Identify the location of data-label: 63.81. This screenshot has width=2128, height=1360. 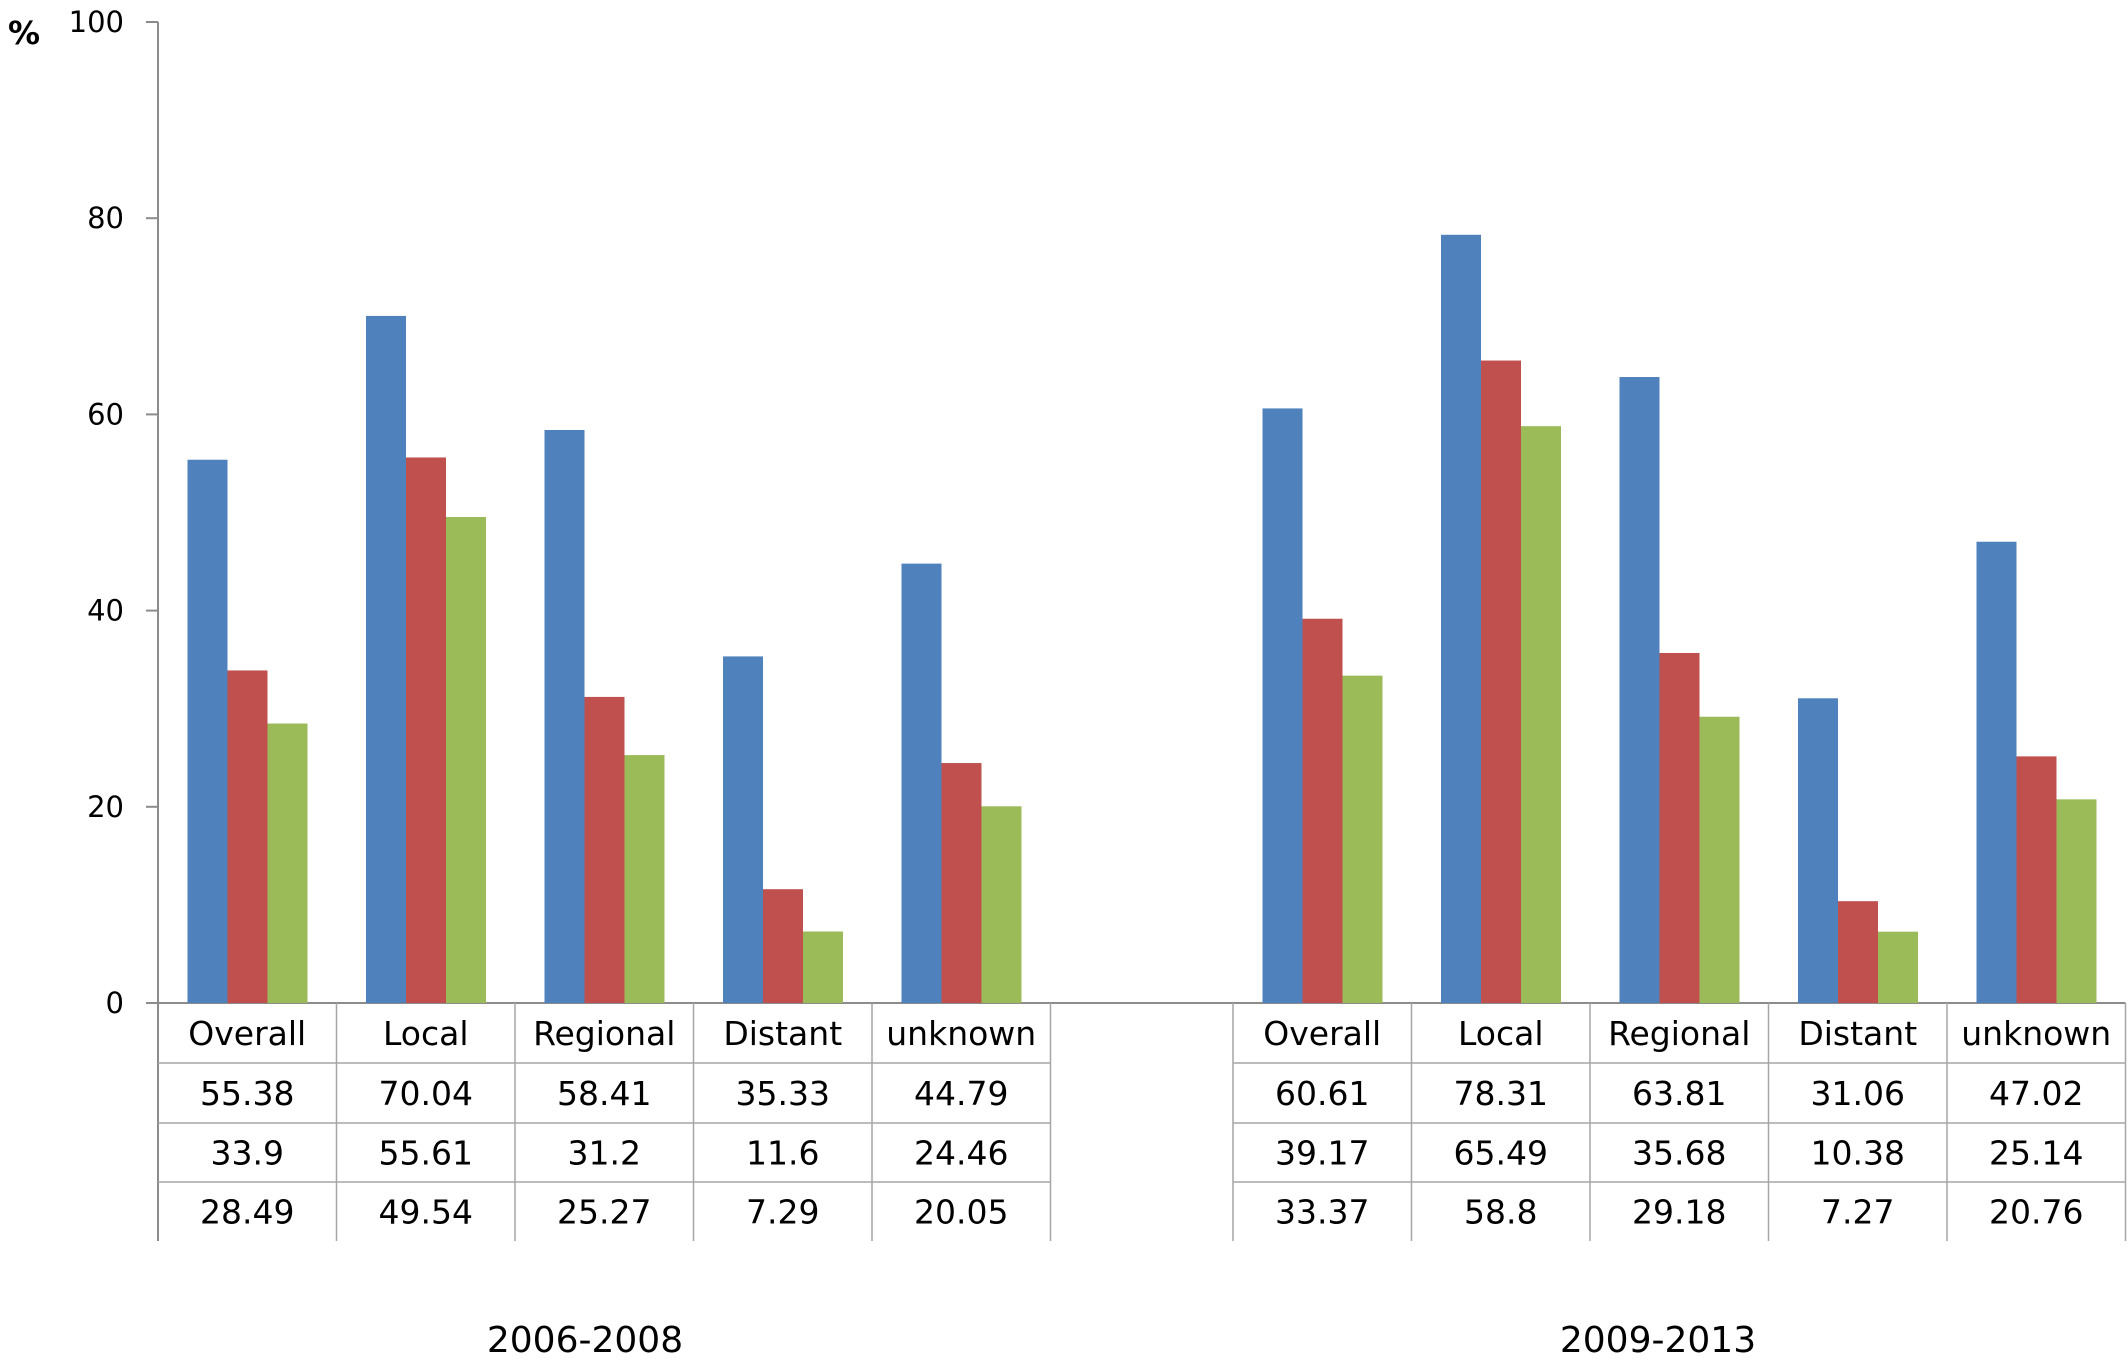
(1679, 1093).